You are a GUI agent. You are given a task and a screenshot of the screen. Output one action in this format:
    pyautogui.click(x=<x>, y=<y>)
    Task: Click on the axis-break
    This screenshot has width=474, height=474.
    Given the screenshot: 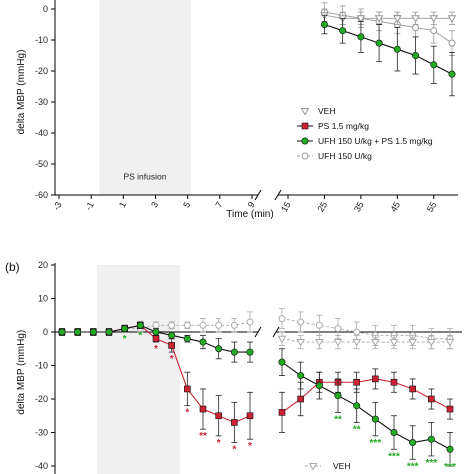 What is the action you would take?
    pyautogui.click(x=276, y=332)
    